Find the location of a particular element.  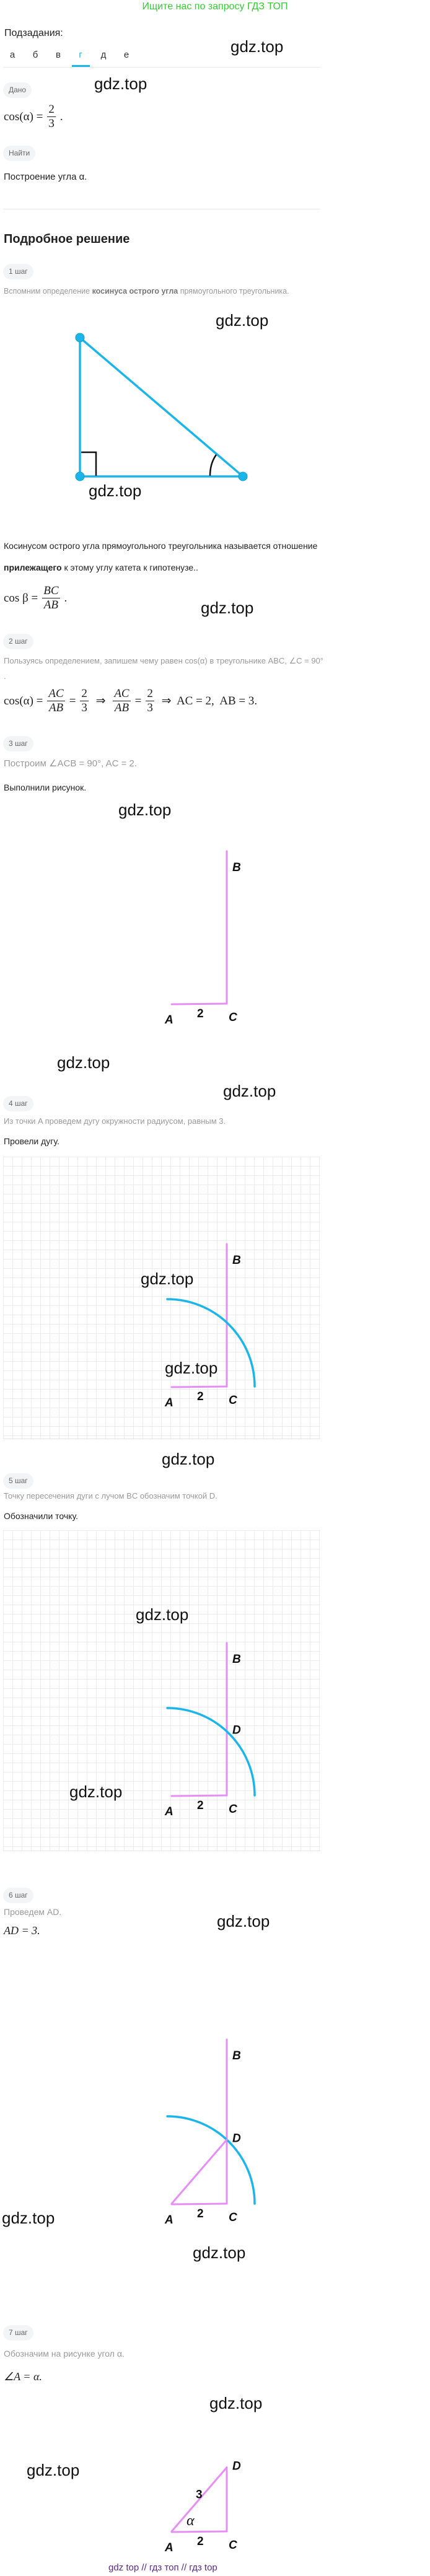

footer-links: gdz top // гдз топ // гдз top is located at coordinates (162, 2567).